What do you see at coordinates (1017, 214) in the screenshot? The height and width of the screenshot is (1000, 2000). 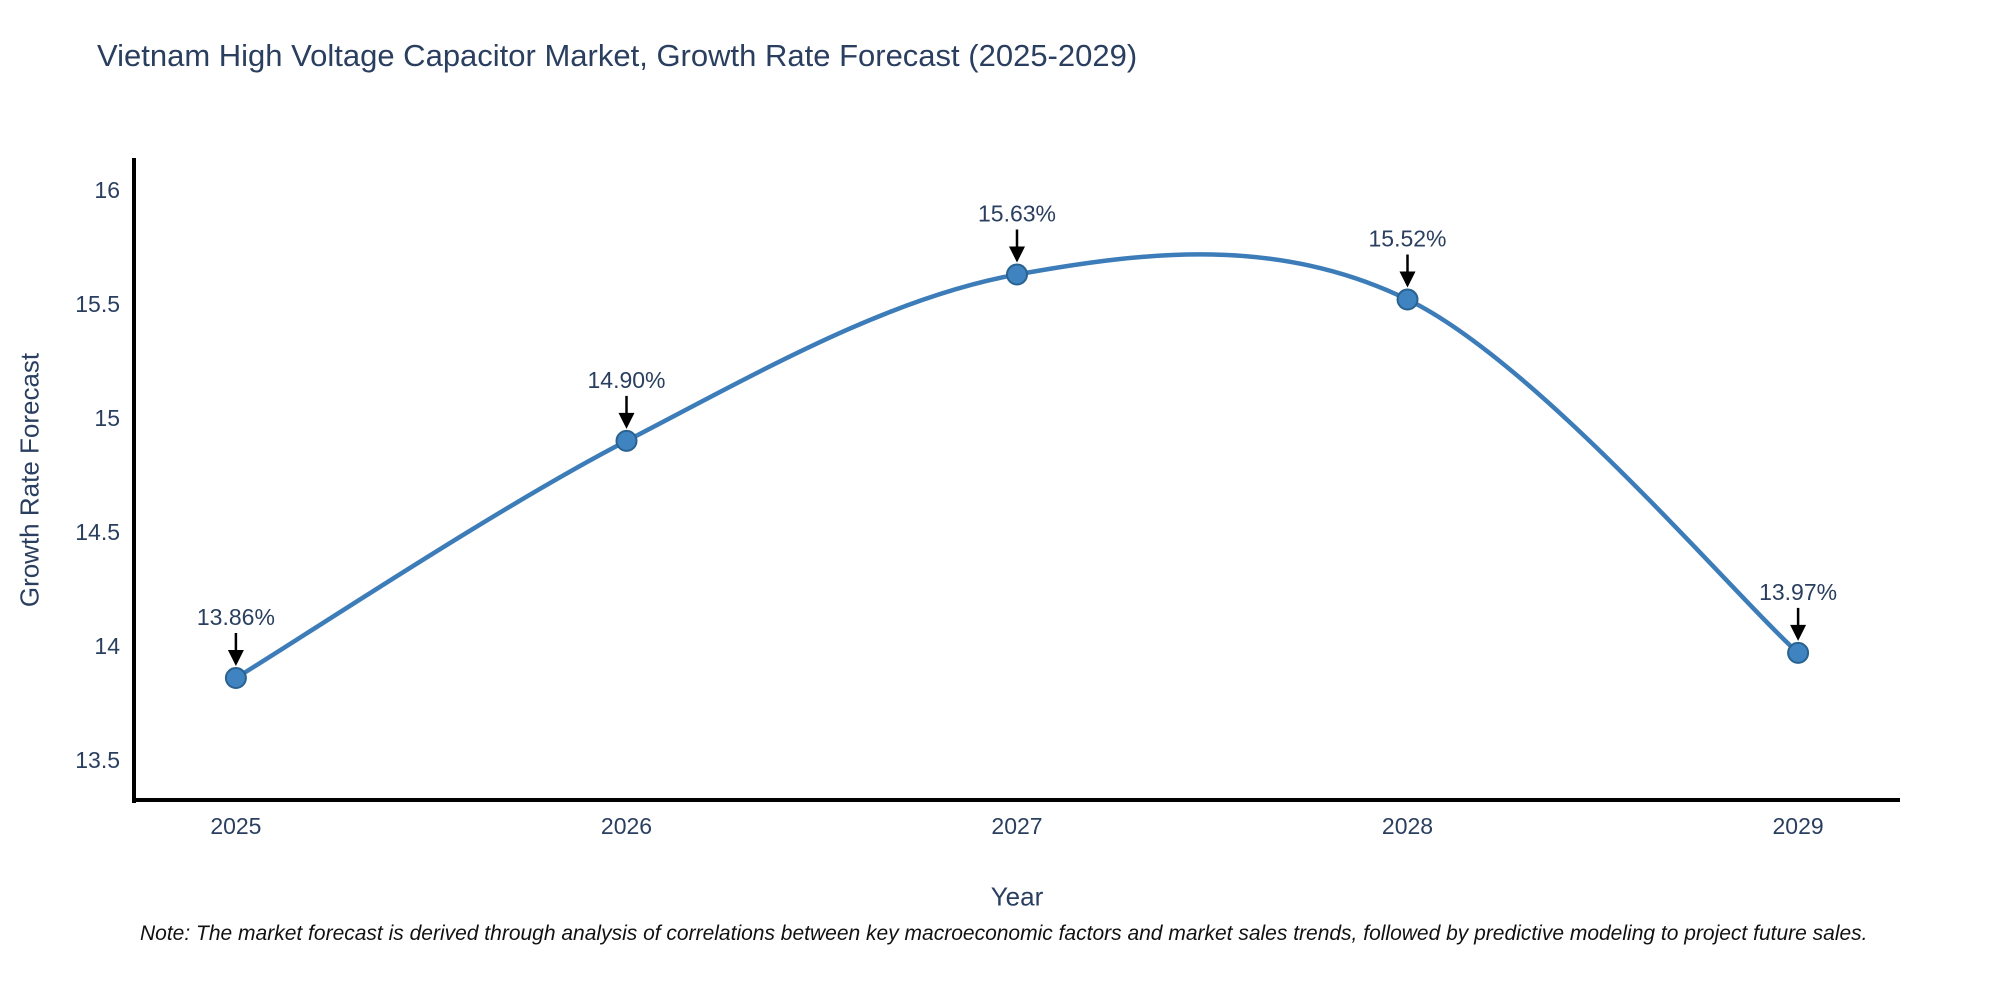 I see `data-point-label: 15.63%` at bounding box center [1017, 214].